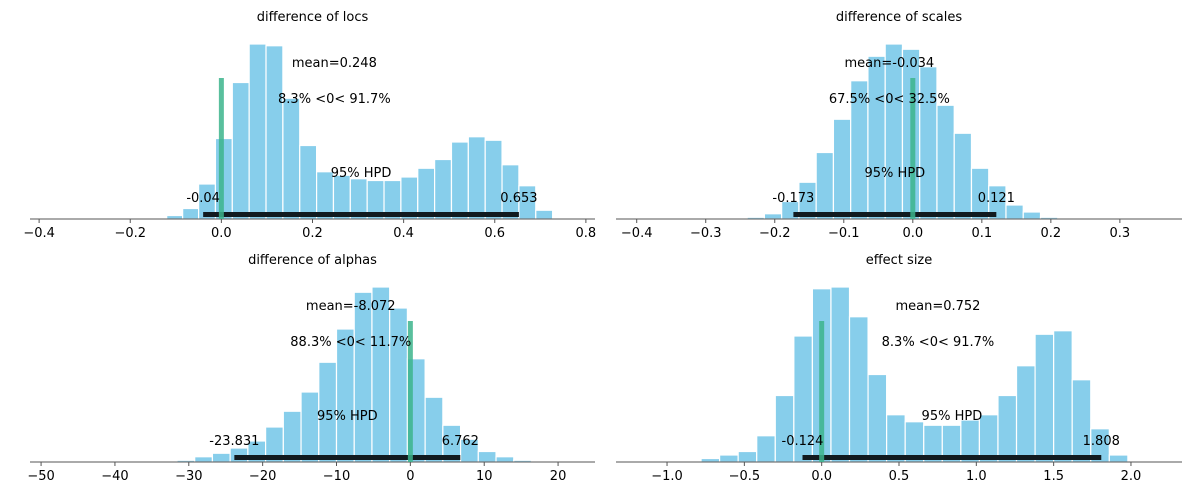 The image size is (1200, 500). I want to click on x-tick-label: −0.5, so click(745, 476).